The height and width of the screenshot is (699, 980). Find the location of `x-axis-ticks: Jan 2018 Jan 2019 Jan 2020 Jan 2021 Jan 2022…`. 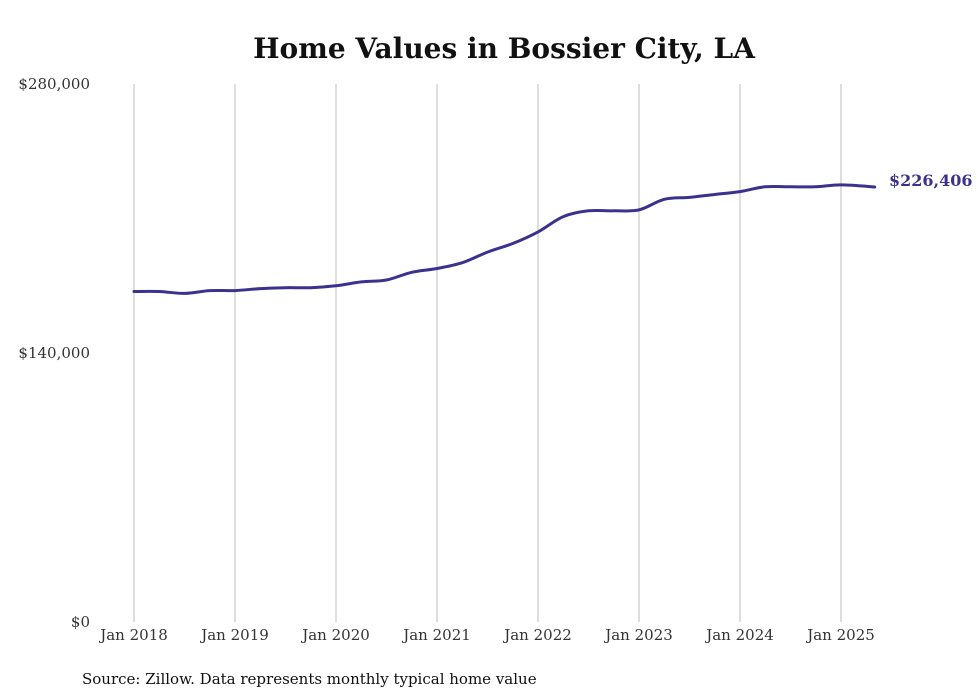

x-axis-ticks: Jan 2018 Jan 2019 Jan 2020 Jan 2021 Jan 2022… is located at coordinates (486, 635).